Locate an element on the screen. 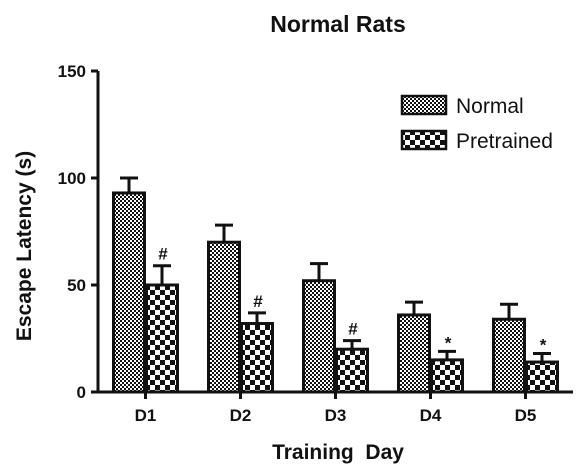 This screenshot has height=470, width=576. x-tick-label: D2 is located at coordinates (241, 415).